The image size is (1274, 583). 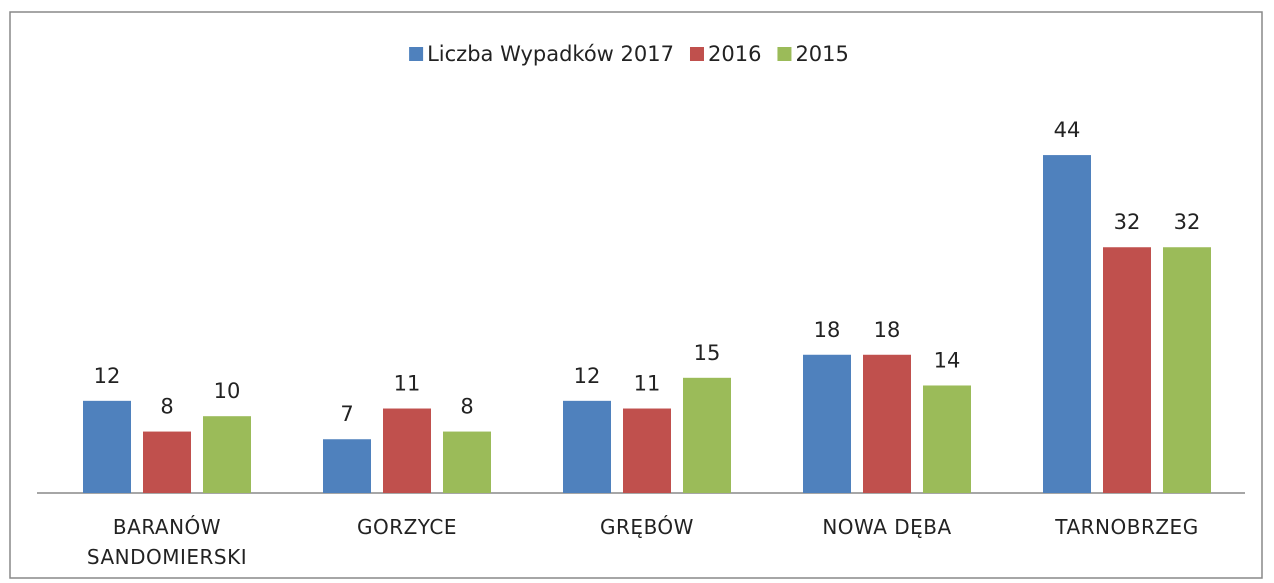 What do you see at coordinates (707, 353) in the screenshot?
I see `data-label: 15` at bounding box center [707, 353].